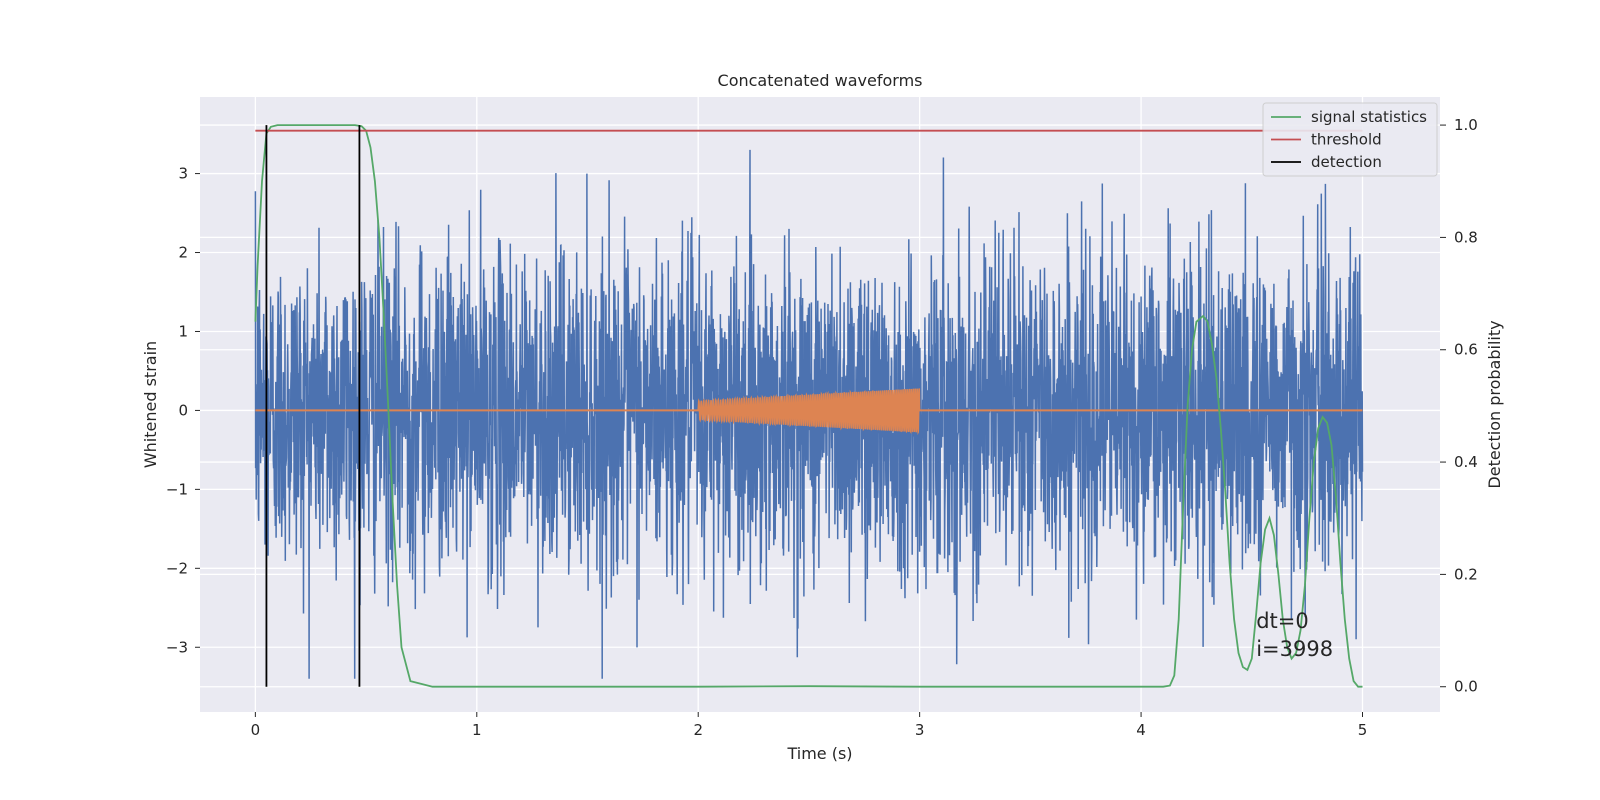  I want to click on y-tick-label: 1, so click(183, 331).